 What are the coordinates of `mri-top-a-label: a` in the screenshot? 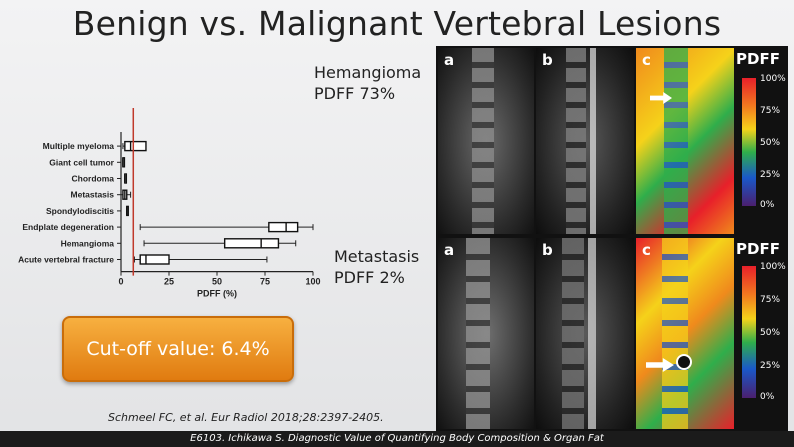 It's located at (449, 60).